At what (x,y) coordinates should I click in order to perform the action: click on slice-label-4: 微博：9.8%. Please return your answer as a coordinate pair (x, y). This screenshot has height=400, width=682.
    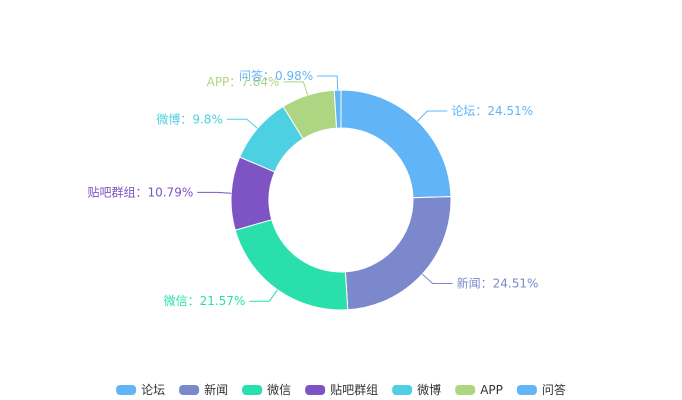
    Looking at the image, I should click on (189, 118).